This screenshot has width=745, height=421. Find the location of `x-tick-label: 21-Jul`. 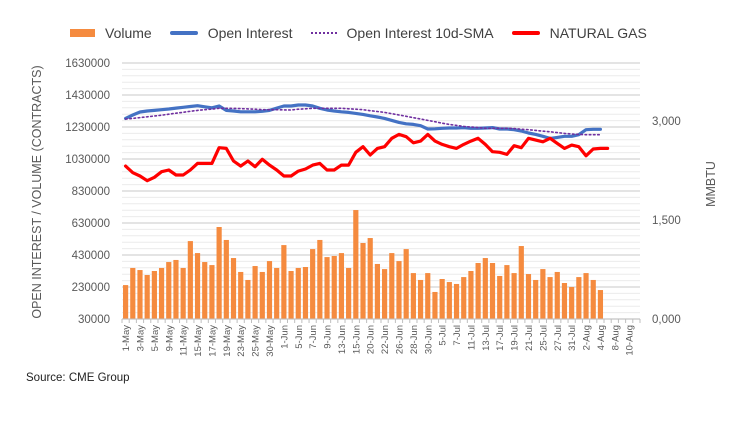

x-tick-label: 21-Jul is located at coordinates (529, 338).